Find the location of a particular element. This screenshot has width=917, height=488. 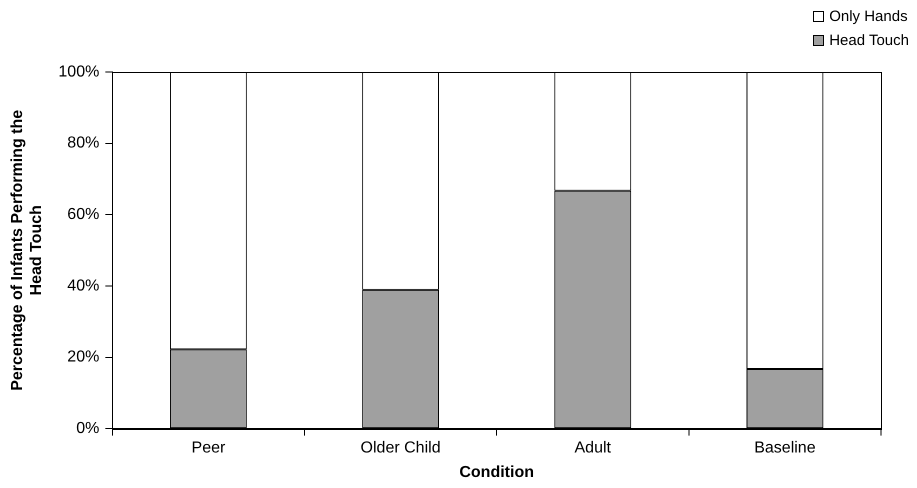

y-tick-label: 80% is located at coordinates (83, 143).